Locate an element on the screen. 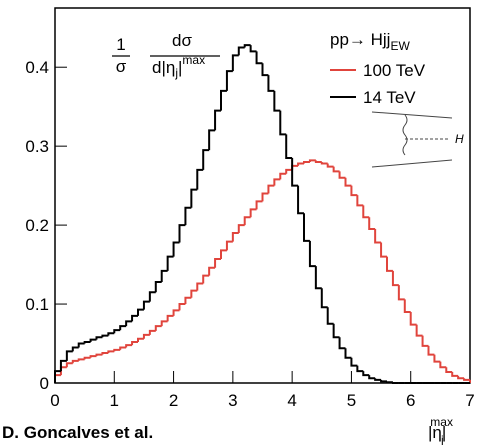  x-tick-label: 5 is located at coordinates (351, 400).